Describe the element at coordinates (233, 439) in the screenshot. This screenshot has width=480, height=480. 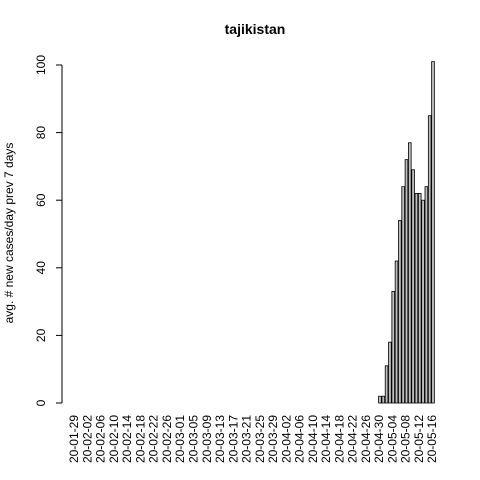
I see `x-tick-label: 20-03-17` at that location.